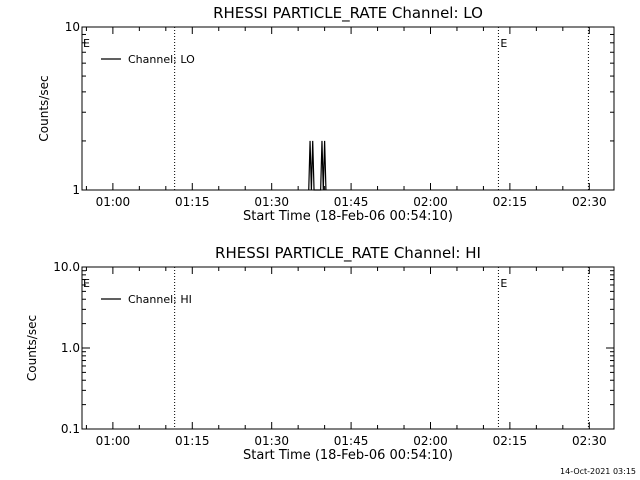  What do you see at coordinates (76, 190) in the screenshot?
I see `y-tick-label: 1` at bounding box center [76, 190].